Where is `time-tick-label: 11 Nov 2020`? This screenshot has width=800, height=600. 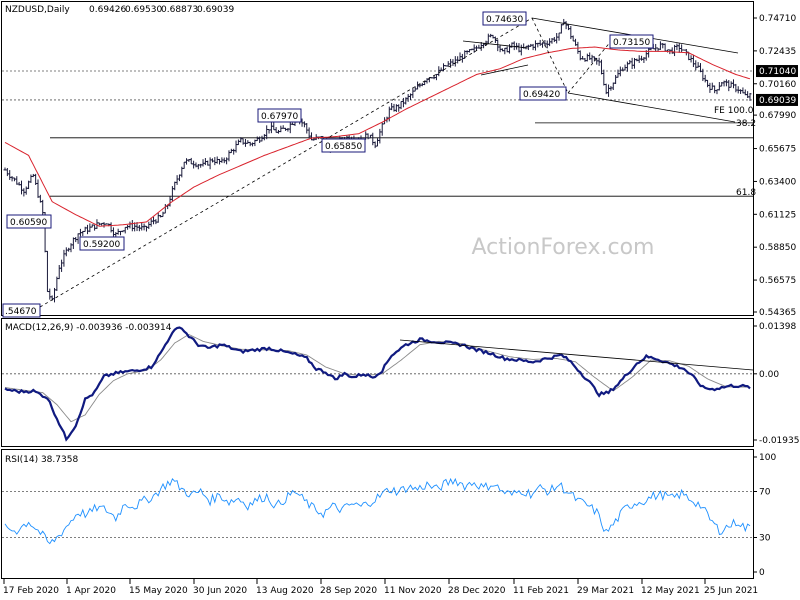 time-tick-label: 11 Nov 2020 is located at coordinates (413, 591).